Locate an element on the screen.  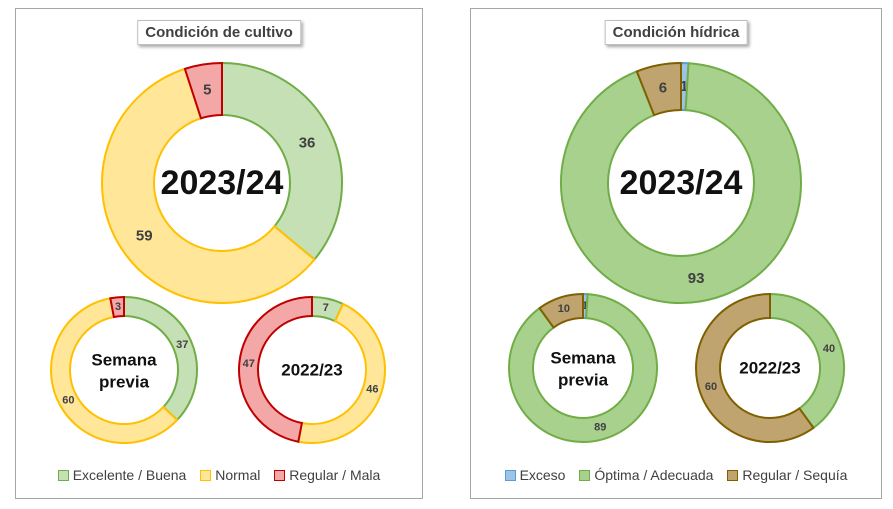
crop-condition-title: Condición de cultivo is located at coordinates (219, 32).